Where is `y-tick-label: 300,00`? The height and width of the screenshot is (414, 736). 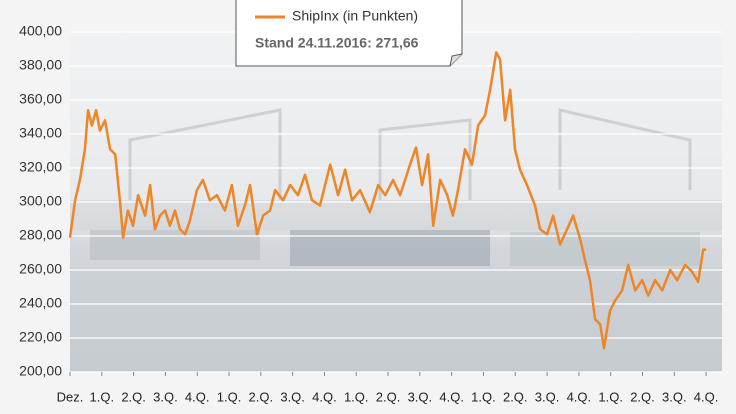 y-tick-label: 300,00 is located at coordinates (40, 201).